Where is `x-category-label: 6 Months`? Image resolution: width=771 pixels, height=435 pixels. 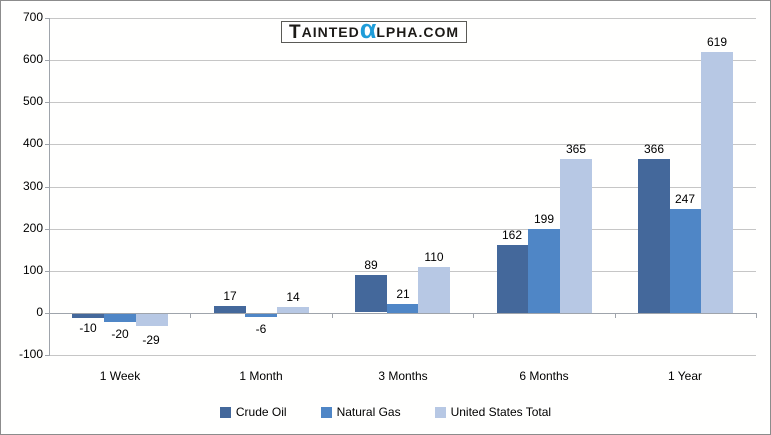
x-category-label: 6 Months is located at coordinates (544, 376).